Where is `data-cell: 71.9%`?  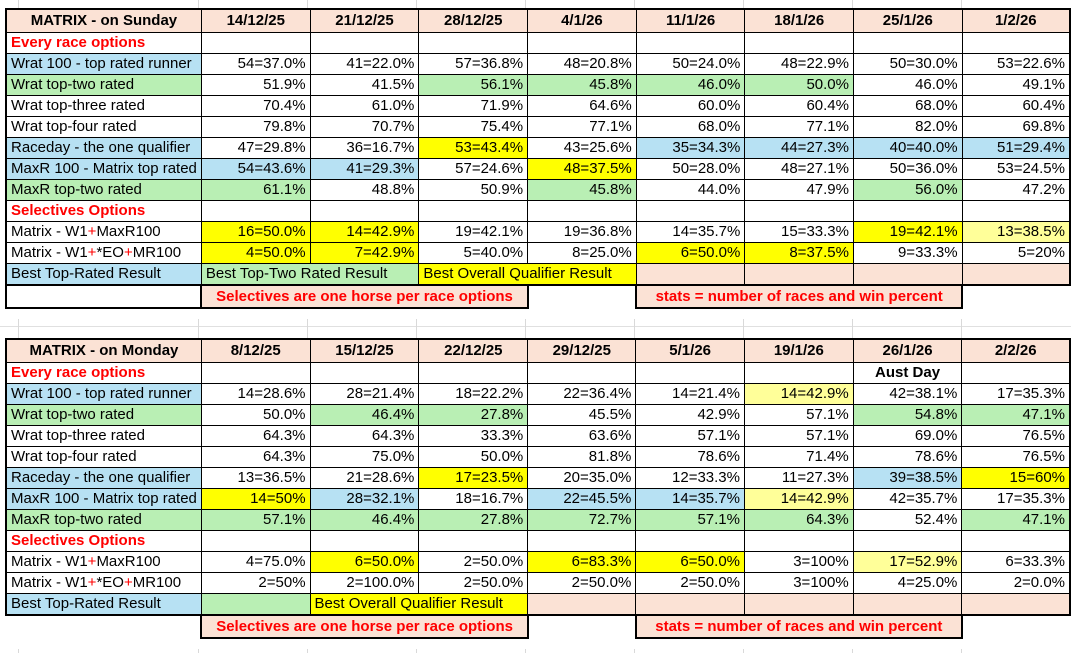
data-cell: 71.9% is located at coordinates (473, 106).